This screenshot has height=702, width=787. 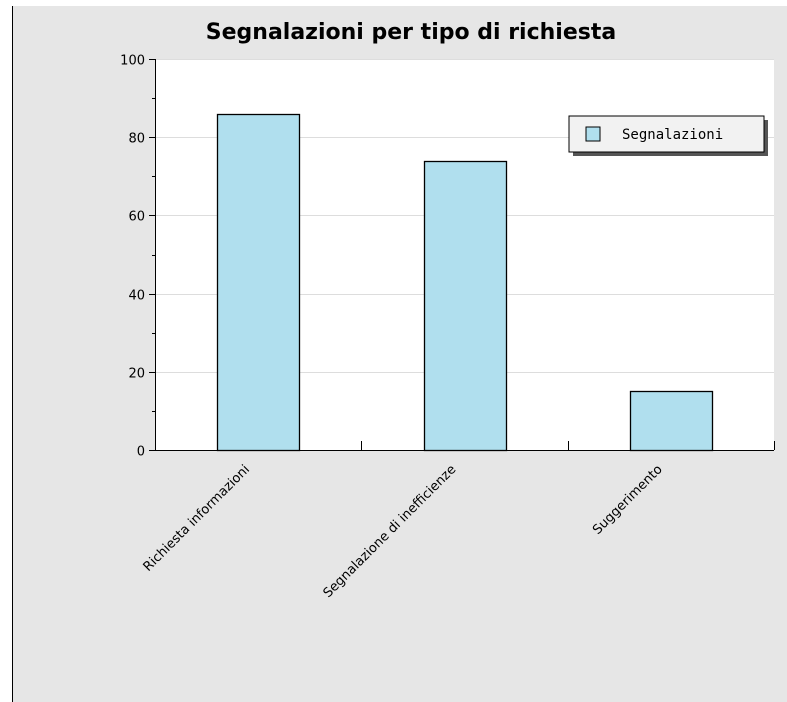 What do you see at coordinates (137, 257) in the screenshot?
I see `y-axis-ticks: 0 20 40 60 80 100` at bounding box center [137, 257].